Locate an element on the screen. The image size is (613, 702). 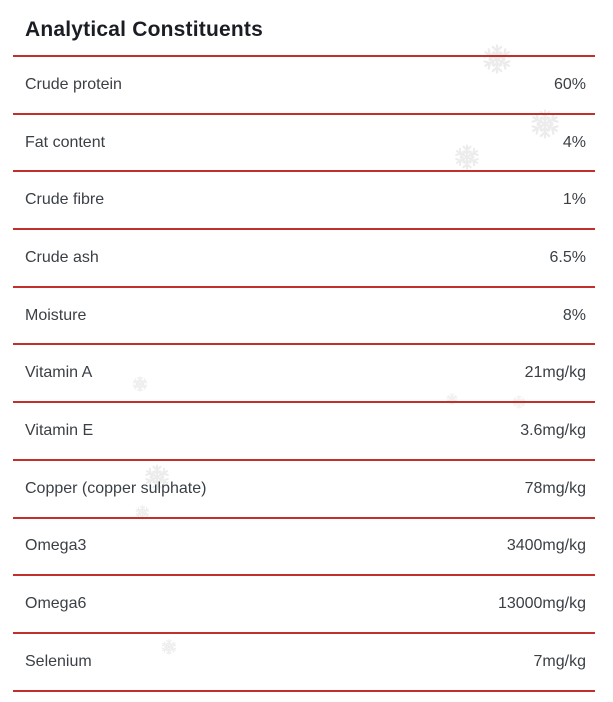
table-row: Copper (copper sulphate) 78mg/kg is located at coordinates (304, 490).